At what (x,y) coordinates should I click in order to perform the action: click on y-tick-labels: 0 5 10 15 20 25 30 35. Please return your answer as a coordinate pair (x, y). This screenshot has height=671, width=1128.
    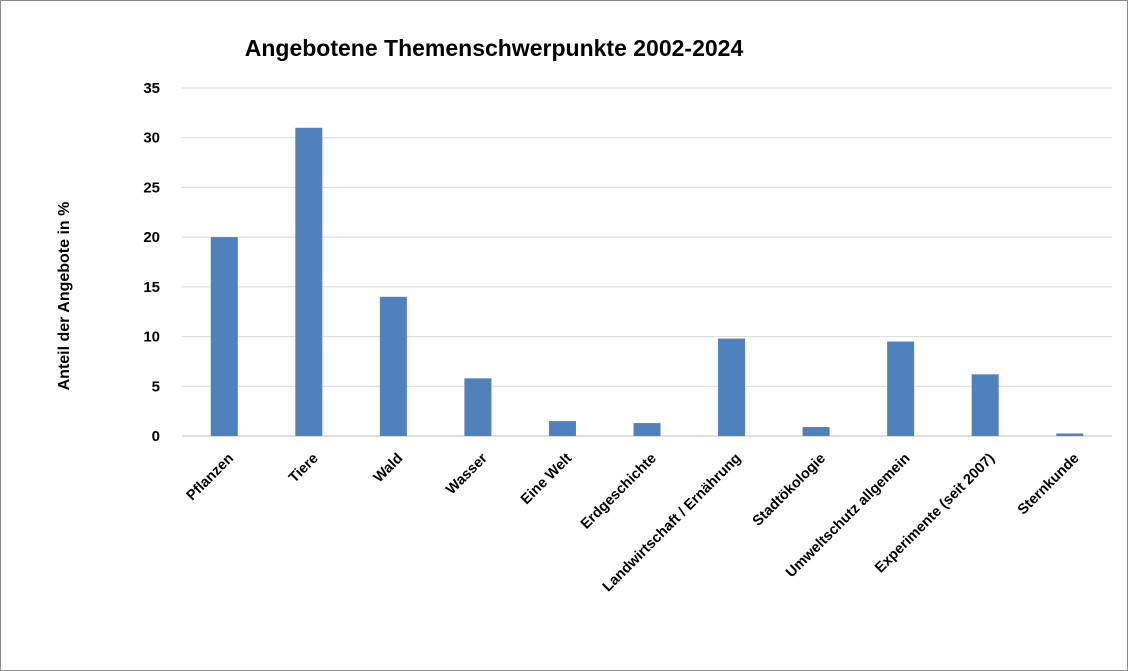
    Looking at the image, I should click on (151, 262).